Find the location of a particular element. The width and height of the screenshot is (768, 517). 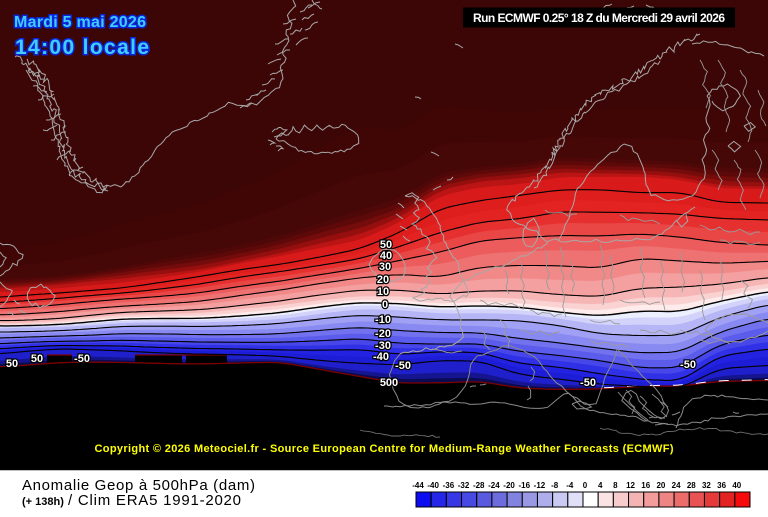

svg-text: -44 is located at coordinates (418, 485).